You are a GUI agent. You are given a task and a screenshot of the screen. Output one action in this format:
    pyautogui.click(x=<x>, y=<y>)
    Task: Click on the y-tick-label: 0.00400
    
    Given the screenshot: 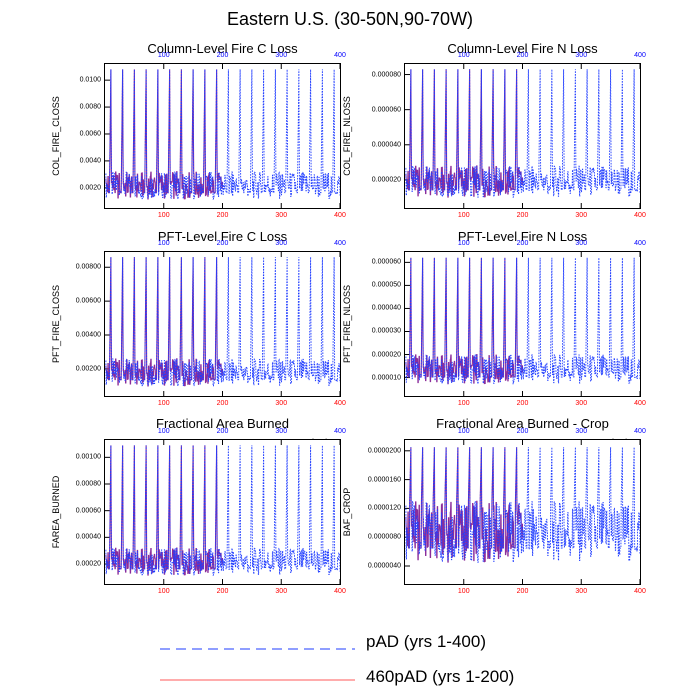 What is the action you would take?
    pyautogui.click(x=88, y=335)
    